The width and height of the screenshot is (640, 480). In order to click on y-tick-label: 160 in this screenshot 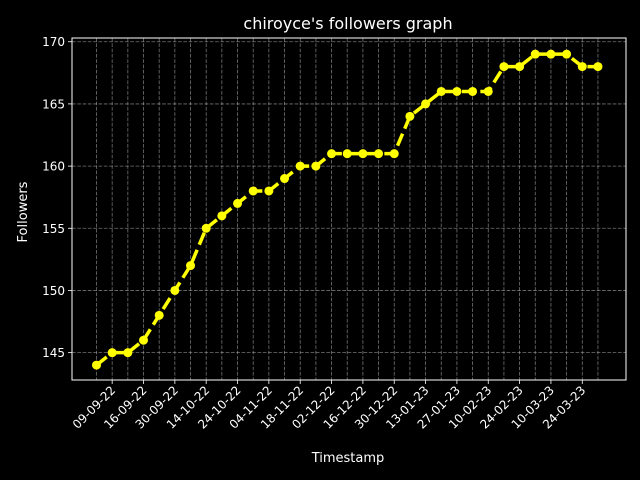, I will do `click(53, 167)`.